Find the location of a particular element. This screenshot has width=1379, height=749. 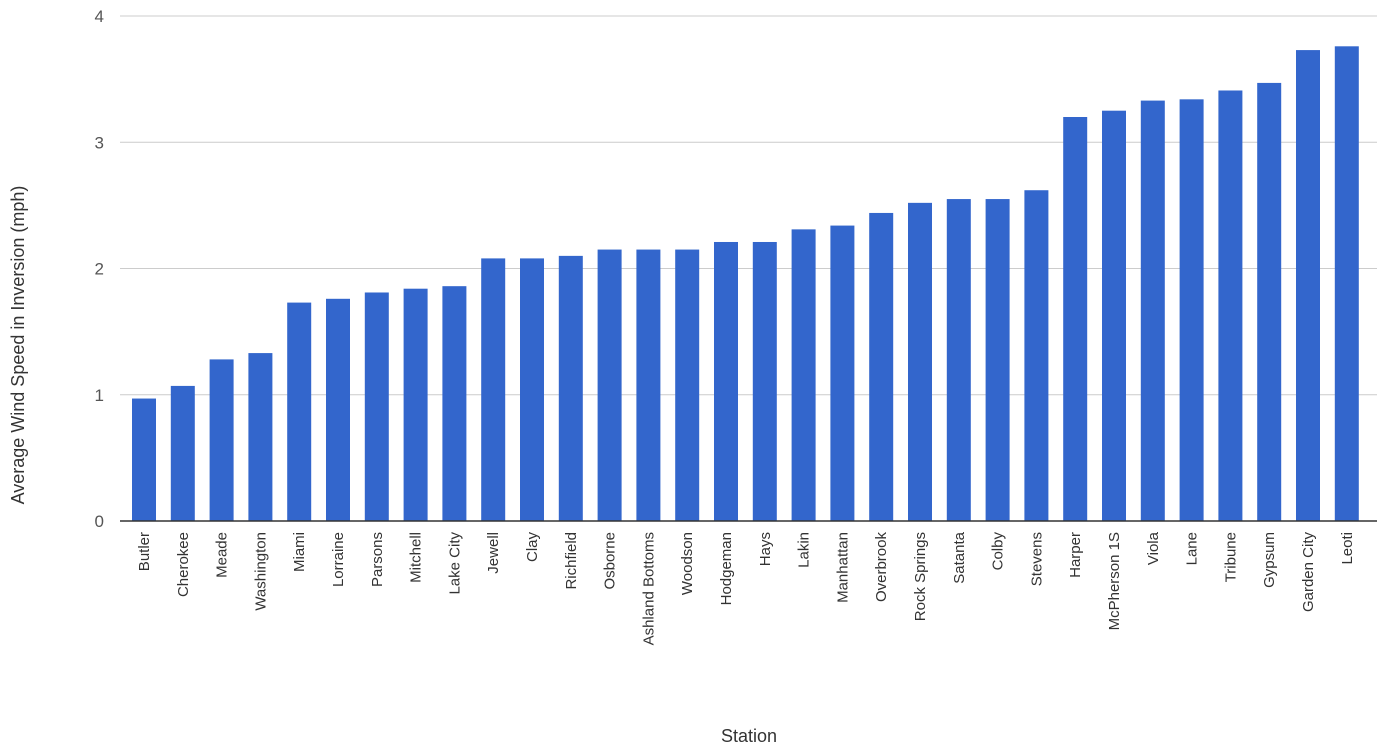

x-category-label: McPherson 1S is located at coordinates (1114, 581).